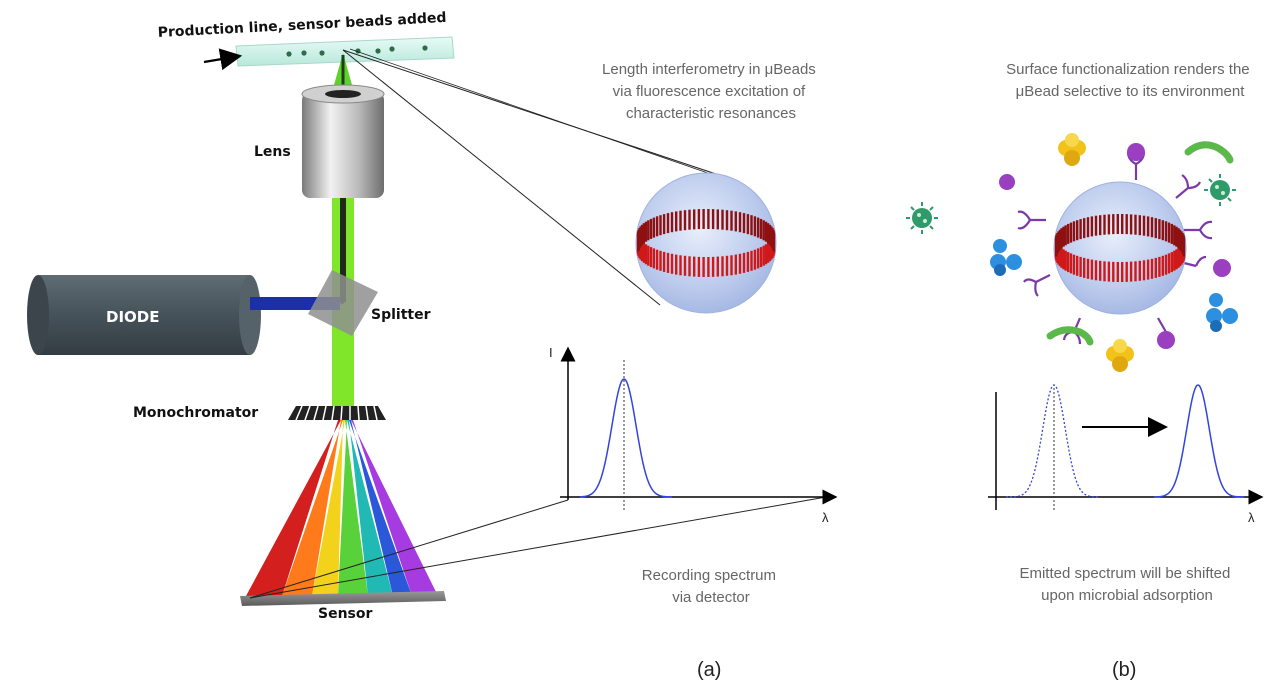 The width and height of the screenshot is (1277, 684). Describe the element at coordinates (289, 54) in the screenshot. I see `sensor-bead-dot` at that location.